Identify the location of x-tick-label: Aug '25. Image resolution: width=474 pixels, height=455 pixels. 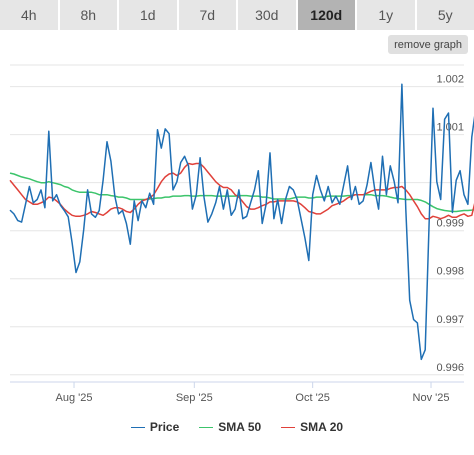
(74, 398).